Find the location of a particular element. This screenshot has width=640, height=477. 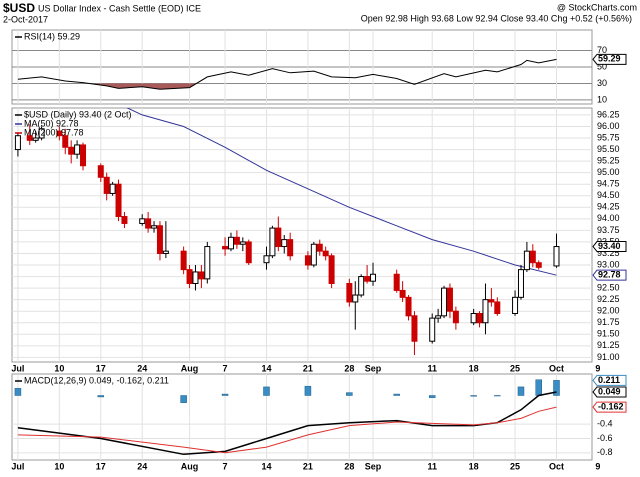

x-tick-label: Jul is located at coordinates (17, 466).